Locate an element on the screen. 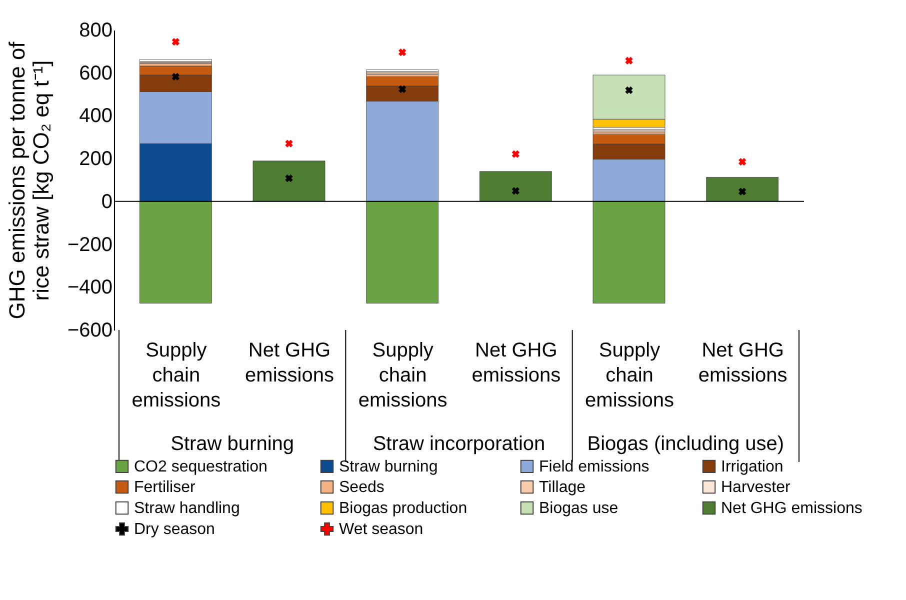 The height and width of the screenshot is (600, 906). legend-label: Net GHG emissions is located at coordinates (791, 508).